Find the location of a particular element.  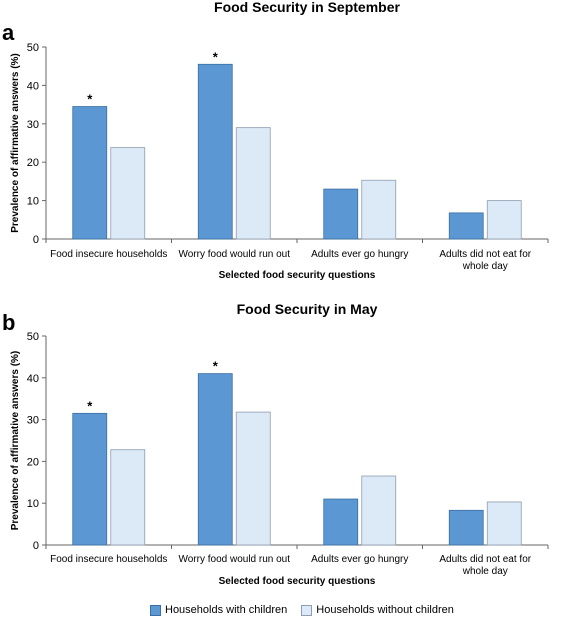

significance-marker-1-0: * is located at coordinates (90, 405).